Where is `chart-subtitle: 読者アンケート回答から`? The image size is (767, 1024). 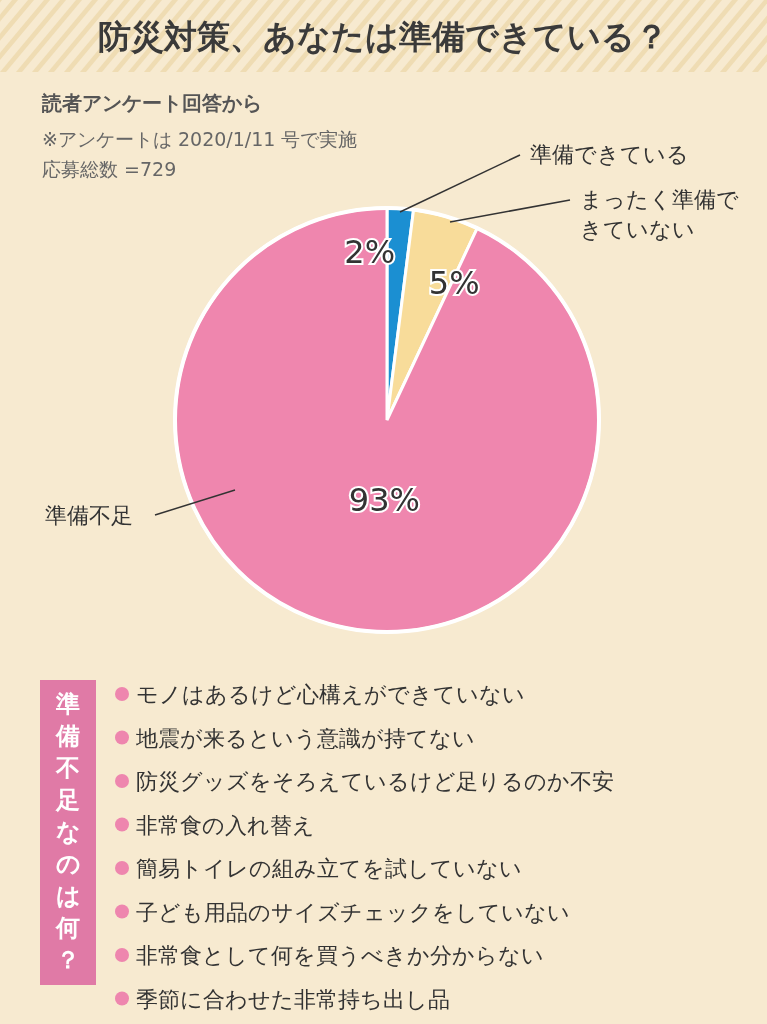
chart-subtitle: 読者アンケート回答から is located at coordinates (151, 103).